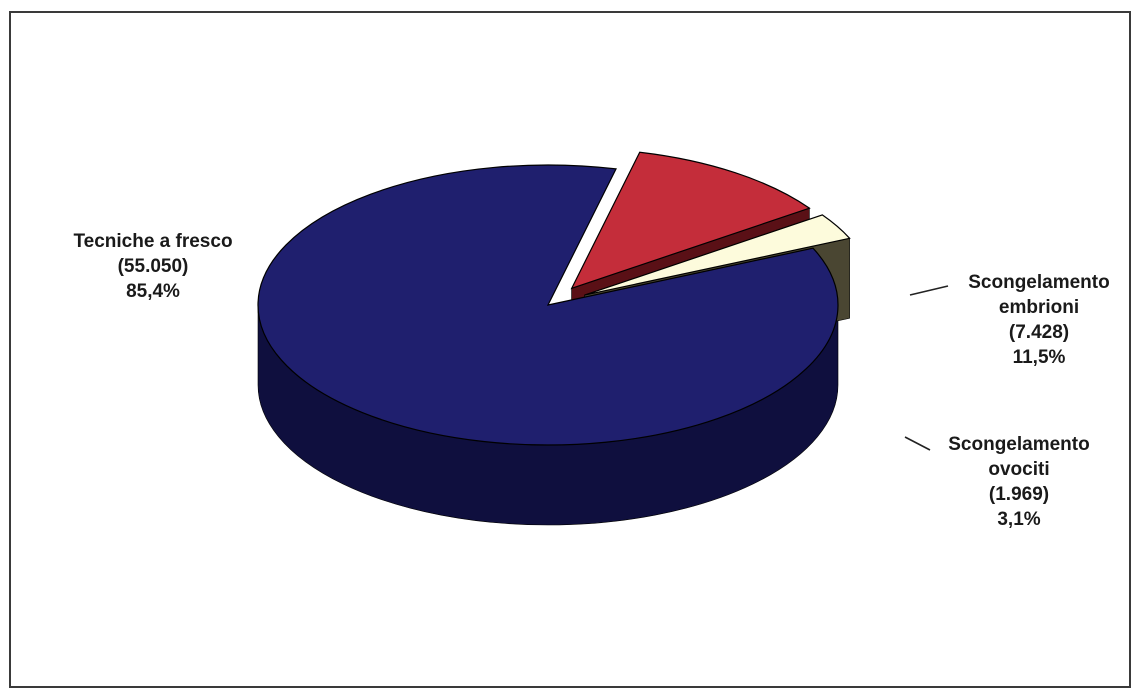 The height and width of the screenshot is (693, 1137). What do you see at coordinates (1039, 332) in the screenshot?
I see `label-count: (7.428)` at bounding box center [1039, 332].